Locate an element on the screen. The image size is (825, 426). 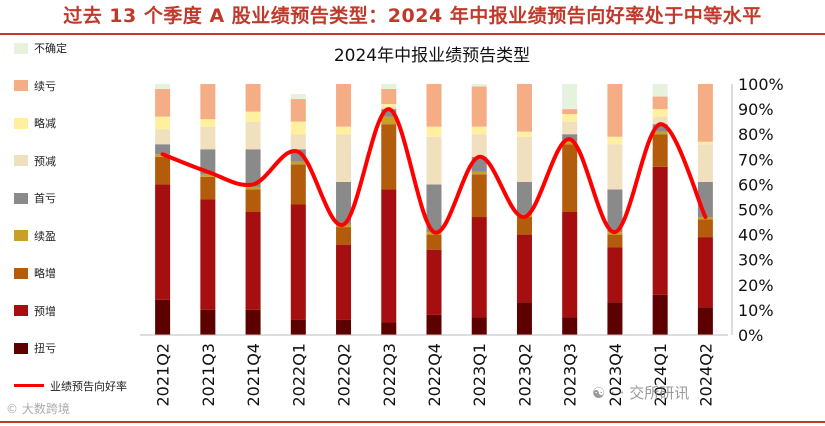
bar-segment-2022q1-s8 is located at coordinates (298, 97).